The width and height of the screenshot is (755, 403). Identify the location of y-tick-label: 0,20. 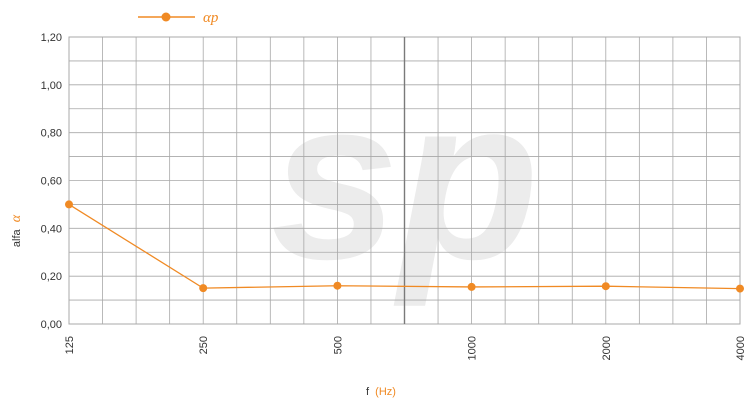
(51, 277).